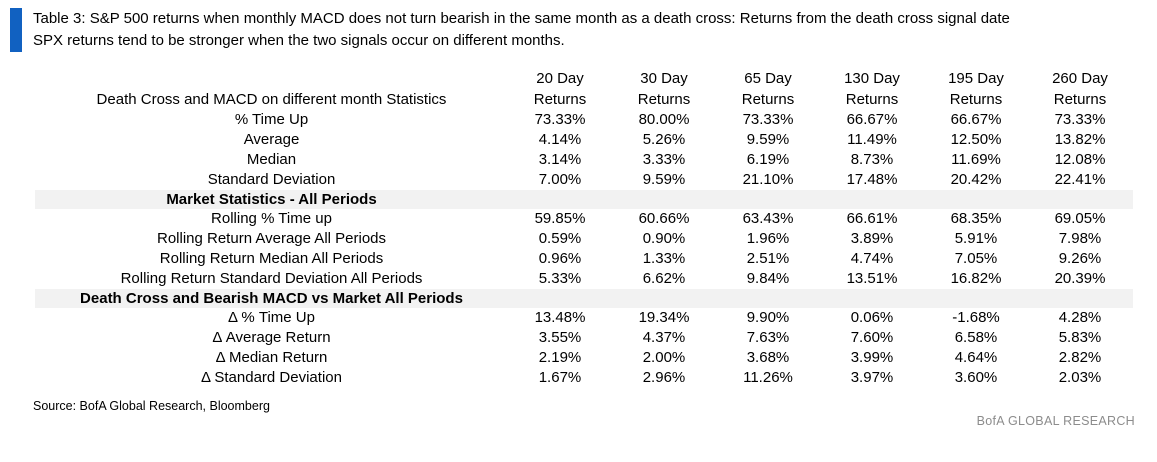 This screenshot has height=462, width=1157. What do you see at coordinates (768, 317) in the screenshot?
I see `stat-value: 9.90%` at bounding box center [768, 317].